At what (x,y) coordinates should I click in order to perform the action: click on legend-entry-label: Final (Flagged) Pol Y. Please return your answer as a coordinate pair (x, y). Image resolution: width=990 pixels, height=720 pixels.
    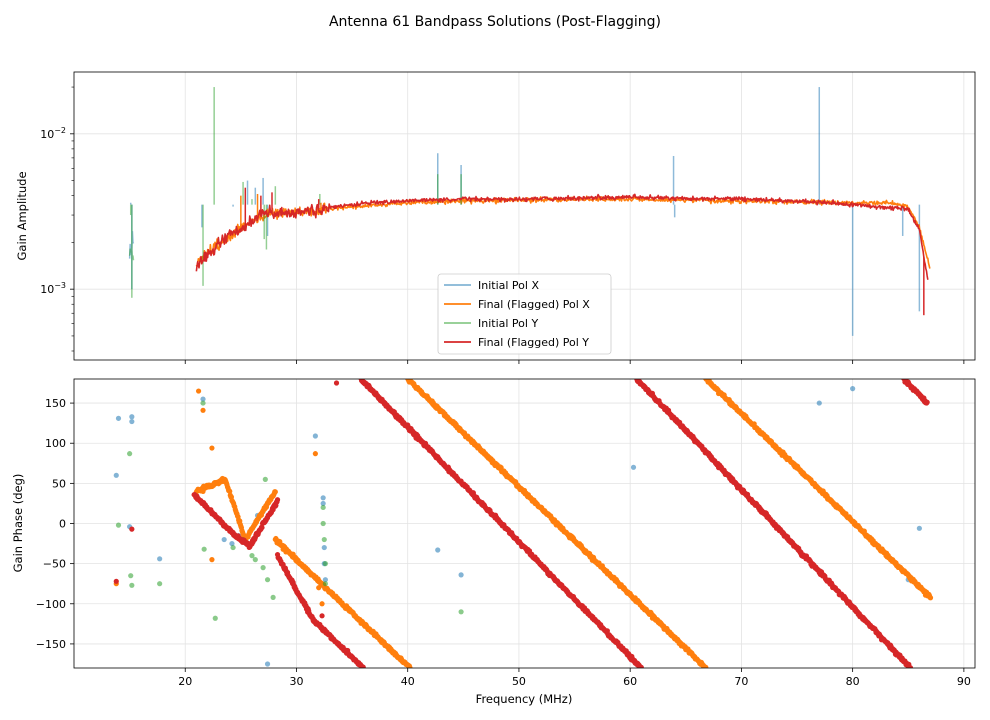
    Looking at the image, I should click on (533, 342).